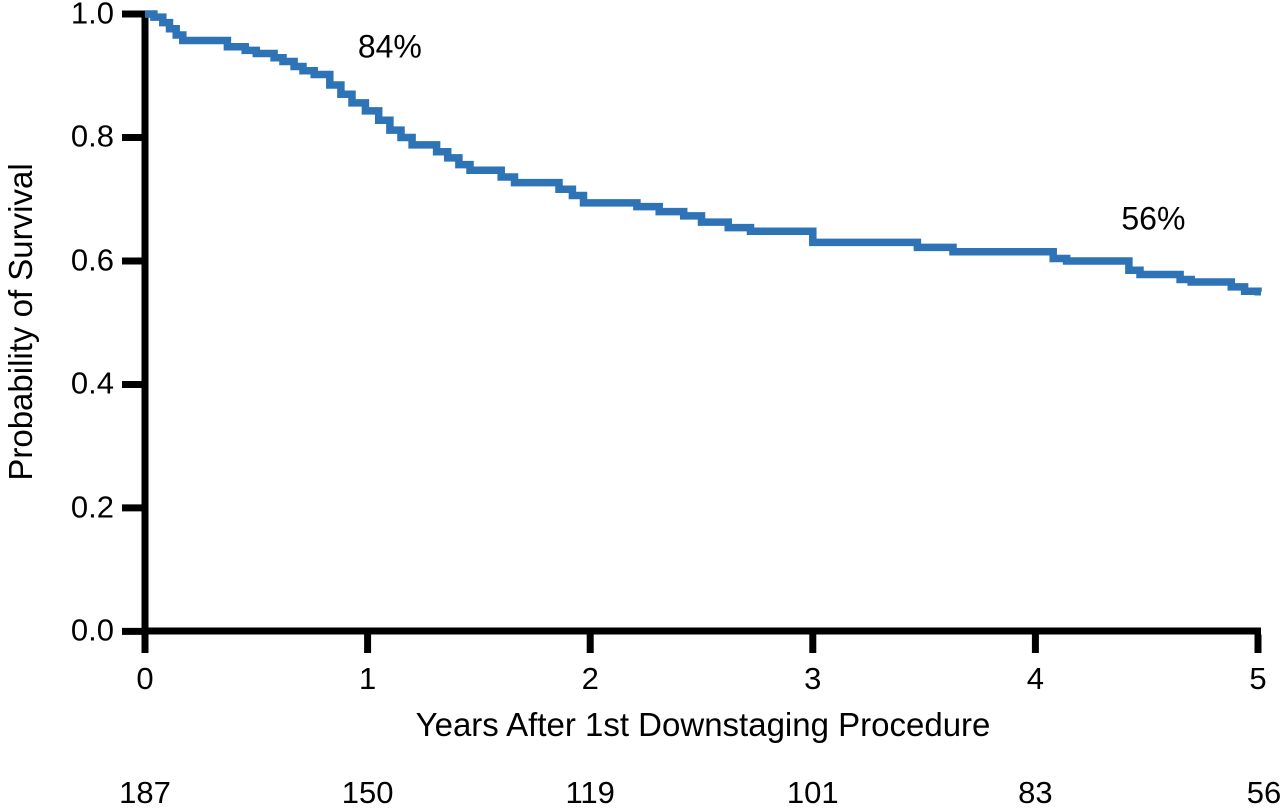  Describe the element at coordinates (1153, 218) in the screenshot. I see `annotation-5yr-survival: 56%` at that location.